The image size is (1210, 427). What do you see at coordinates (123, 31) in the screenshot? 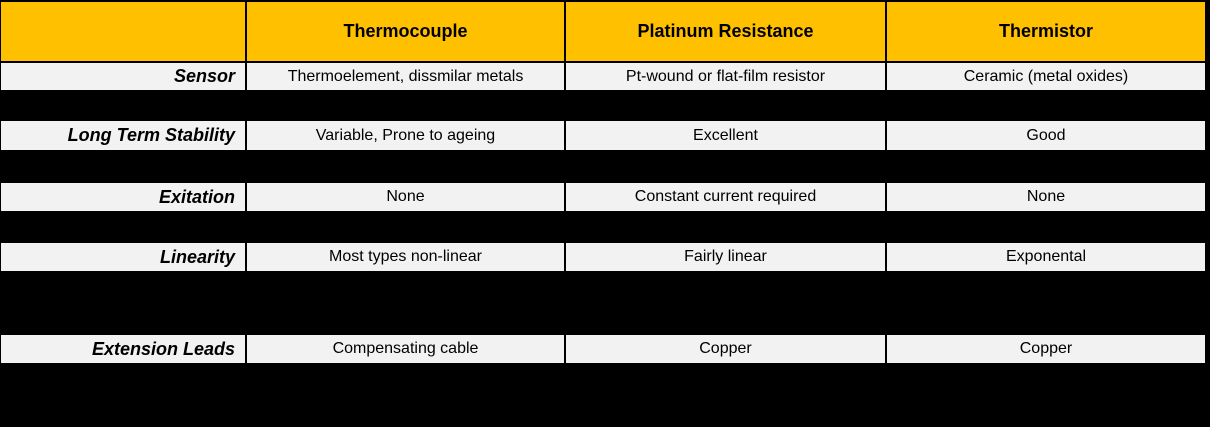
I see `header-corner-cell` at bounding box center [123, 31].